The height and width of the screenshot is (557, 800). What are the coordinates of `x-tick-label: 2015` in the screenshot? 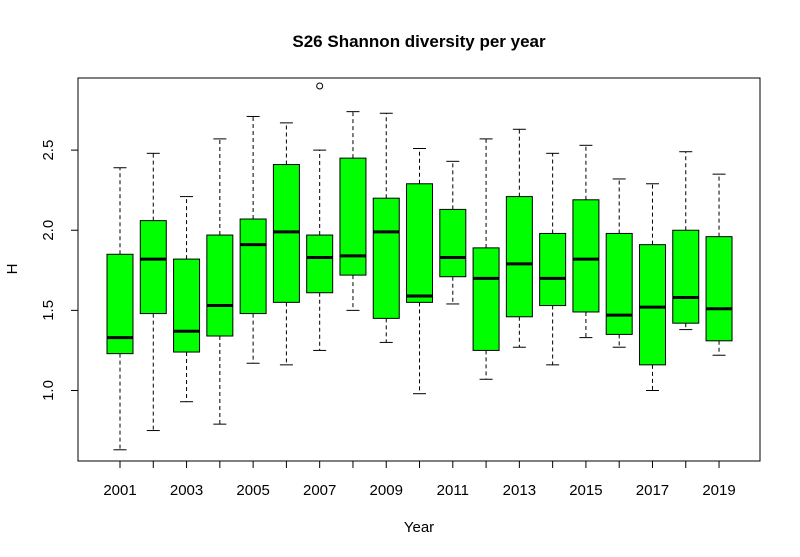 It's located at (585, 490).